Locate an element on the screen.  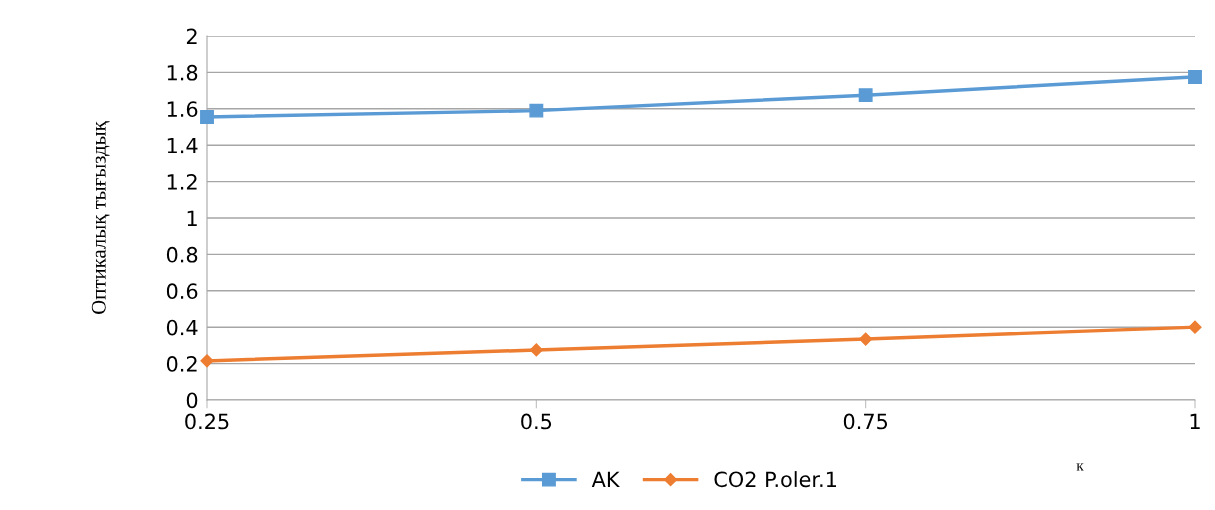
y-tick-label: 2 is located at coordinates (191, 36).